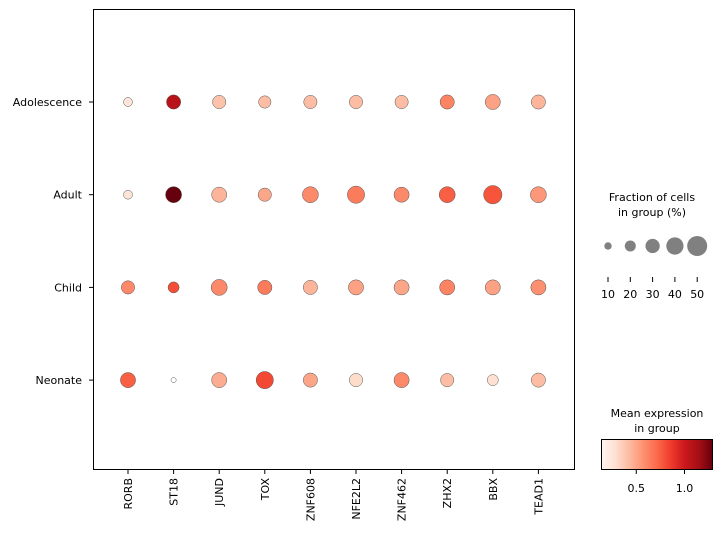 This screenshot has width=722, height=536. Describe the element at coordinates (264, 380) in the screenshot. I see `dot-neonate-tox` at that location.